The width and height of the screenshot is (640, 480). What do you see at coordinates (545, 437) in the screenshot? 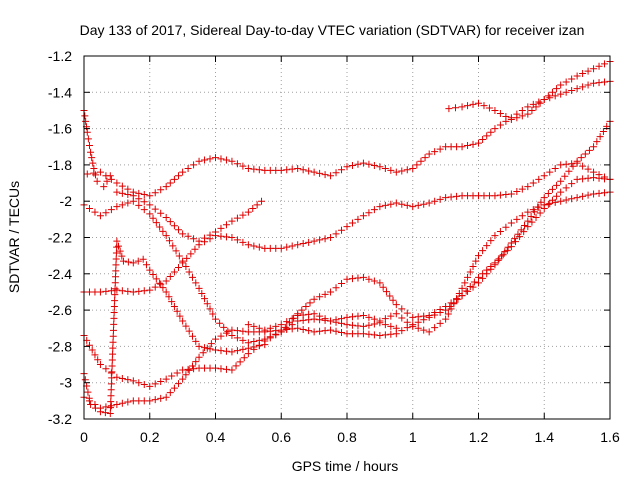
I see `x-tick-label: 1.4` at bounding box center [545, 437].